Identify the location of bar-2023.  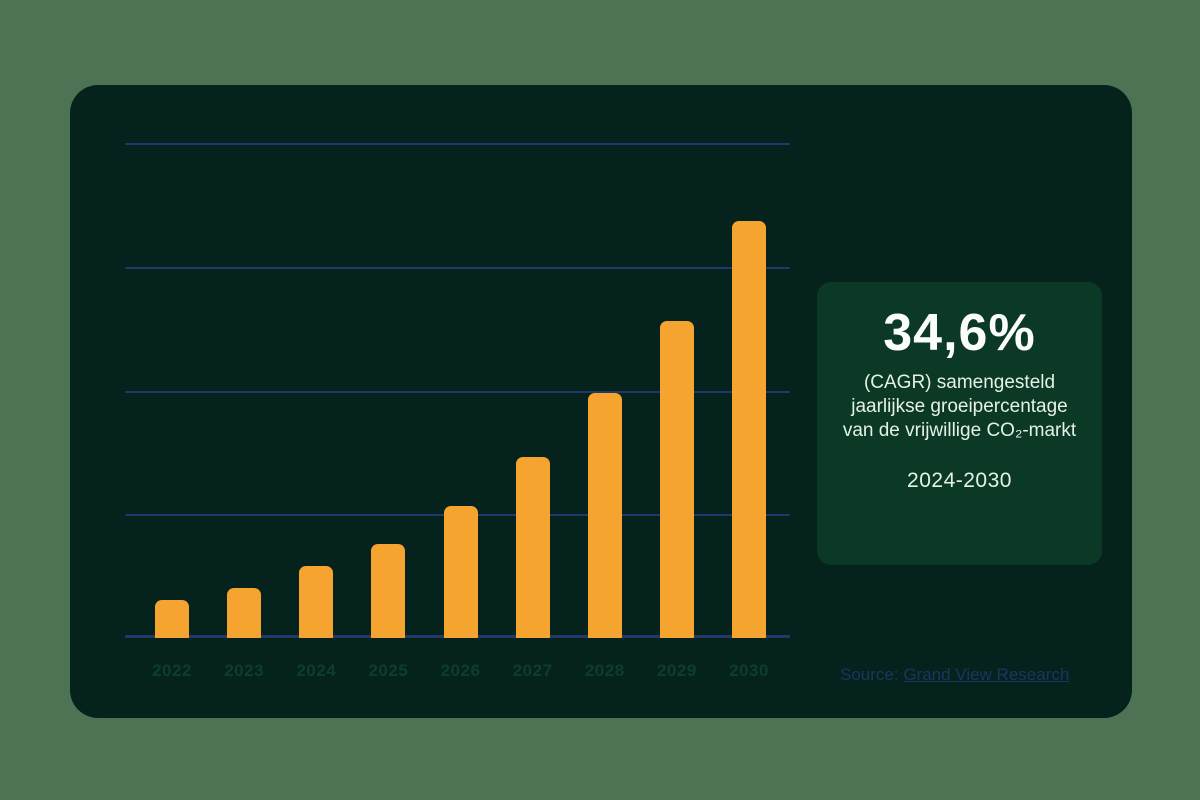
(244, 613).